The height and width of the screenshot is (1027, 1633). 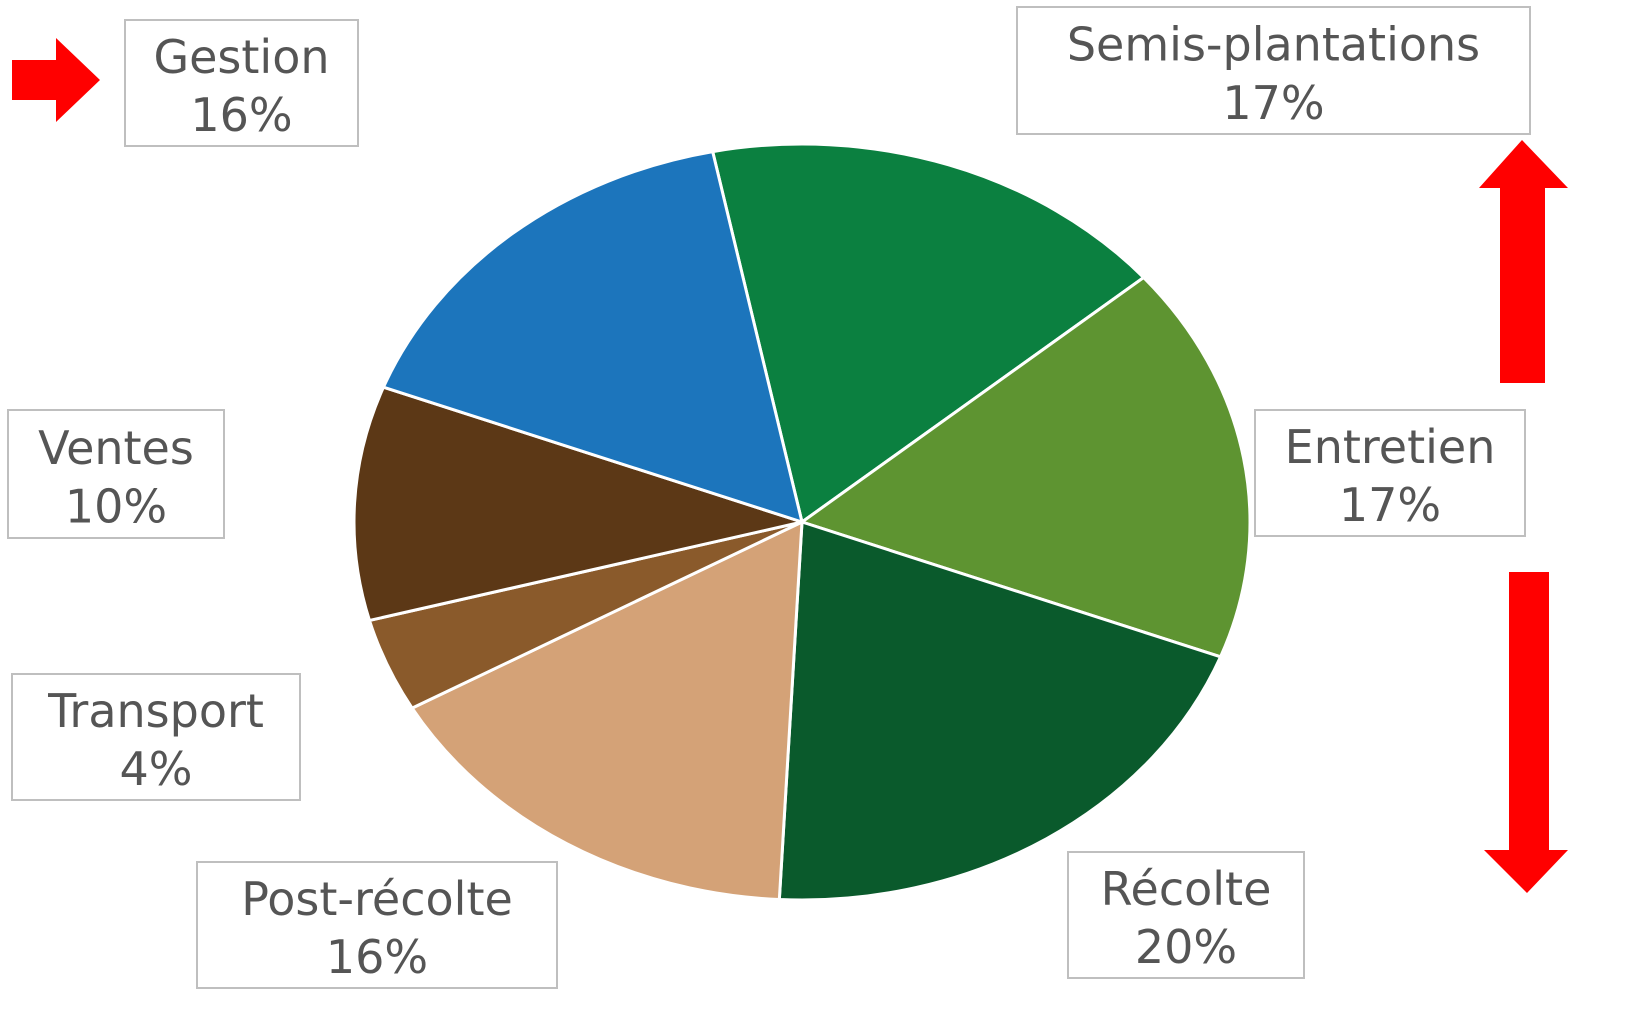 What do you see at coordinates (1186, 947) in the screenshot?
I see `data-label-value: 20%` at bounding box center [1186, 947].